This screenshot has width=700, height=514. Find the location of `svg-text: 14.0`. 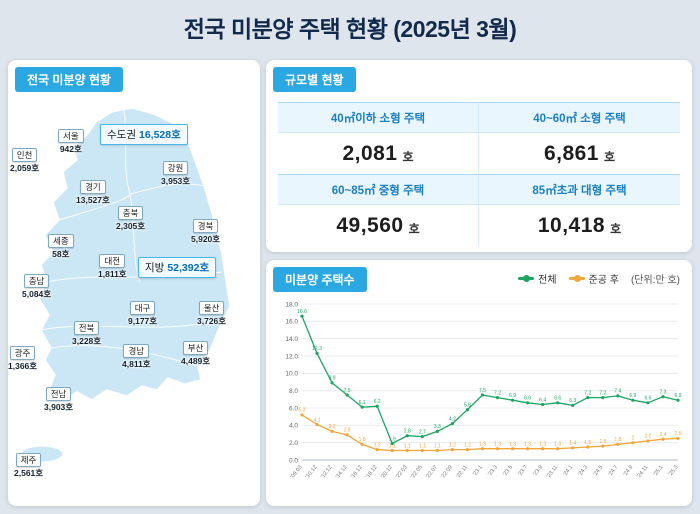

svg-text: 14.0 is located at coordinates (291, 339).